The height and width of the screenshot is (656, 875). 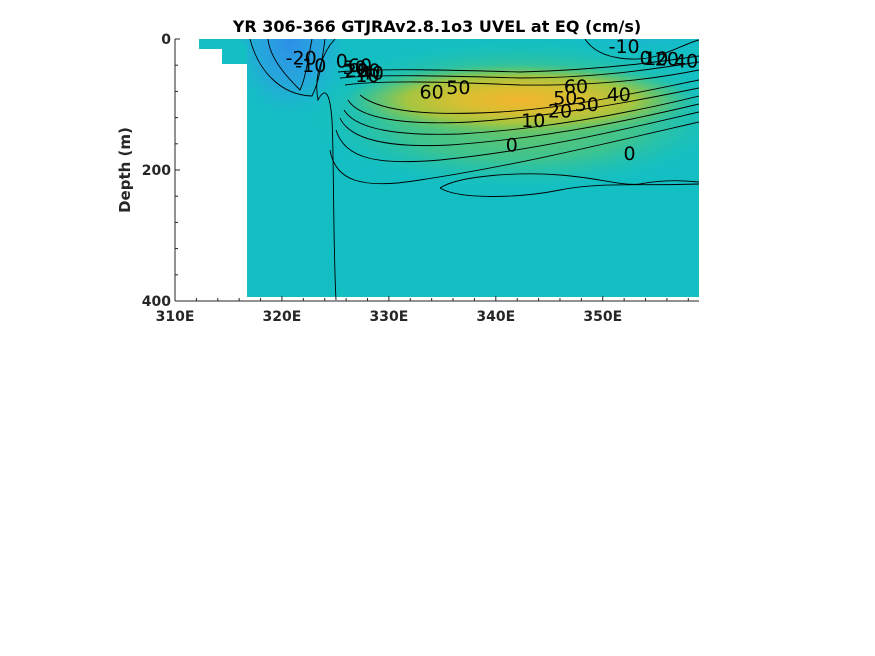 I want to click on contour-line-upper-b, so click(x=519, y=70).